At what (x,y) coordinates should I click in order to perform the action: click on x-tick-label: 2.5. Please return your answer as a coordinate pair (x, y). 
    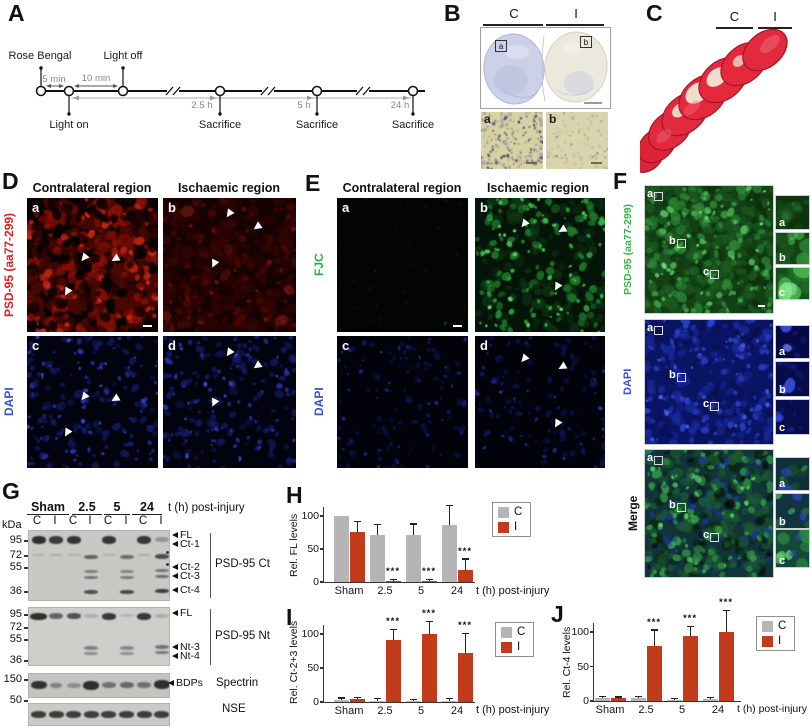
    Looking at the image, I should click on (385, 591).